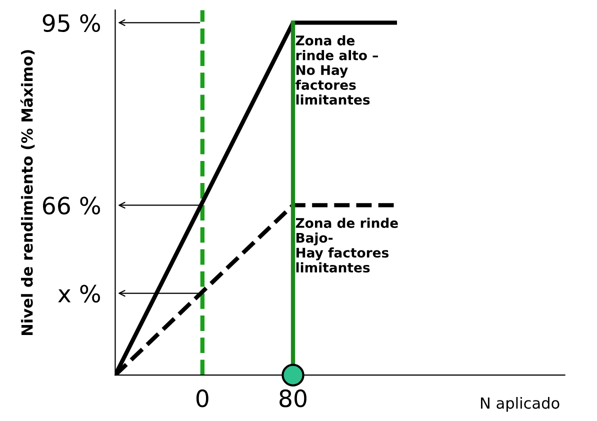 This screenshot has width=597, height=421. Describe the element at coordinates (79, 293) in the screenshot. I see `y-tick-label: x %` at that location.